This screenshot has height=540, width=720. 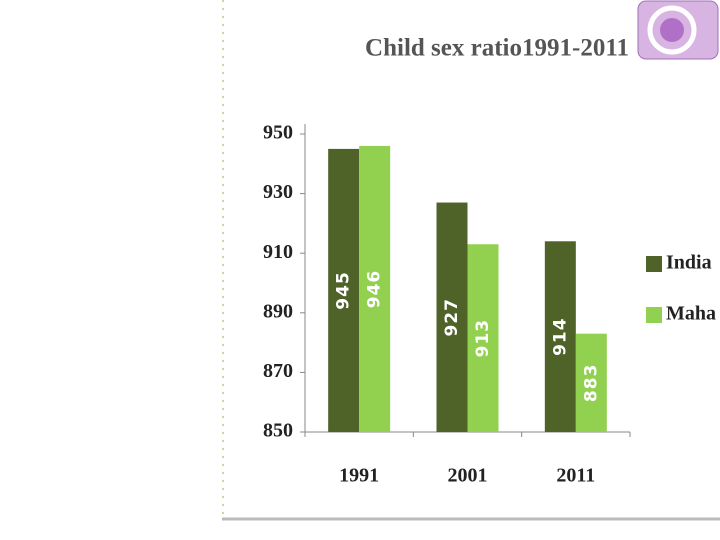 I want to click on logo-ring, so click(x=672, y=30).